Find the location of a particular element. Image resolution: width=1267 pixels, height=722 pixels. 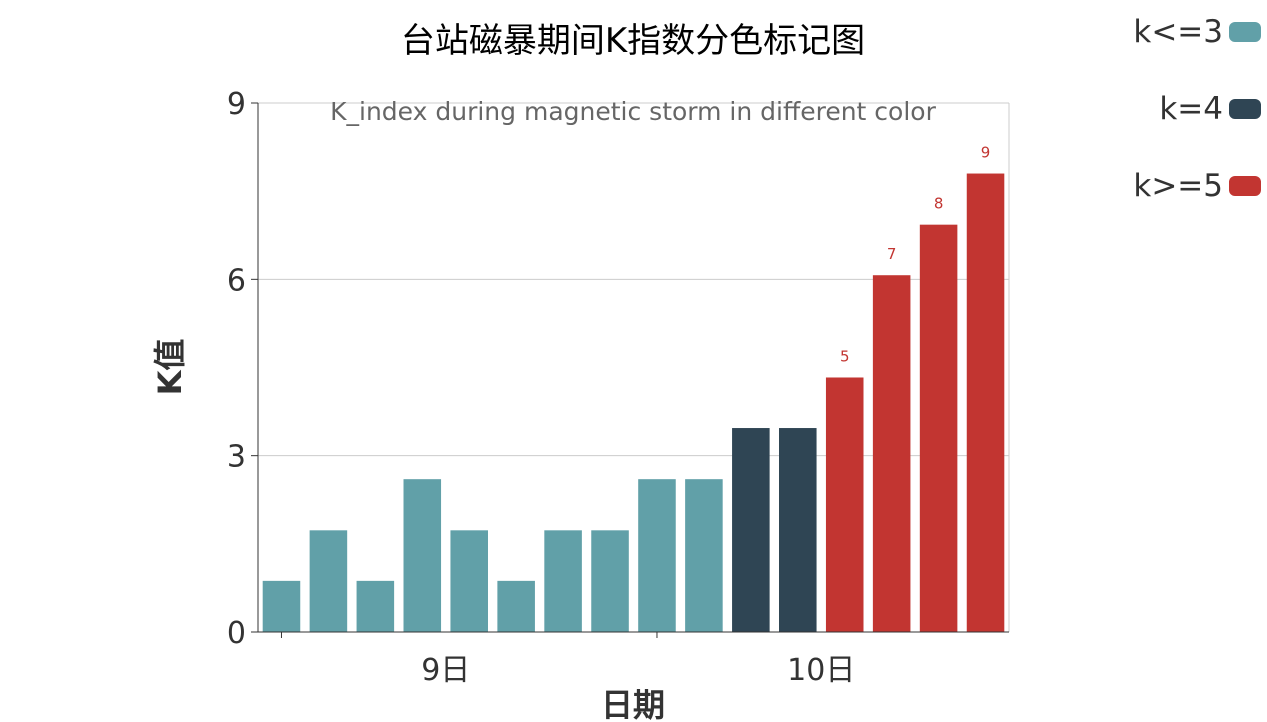

chart-title: 台站磁暴期间K指数分色标记图 is located at coordinates (633, 41).